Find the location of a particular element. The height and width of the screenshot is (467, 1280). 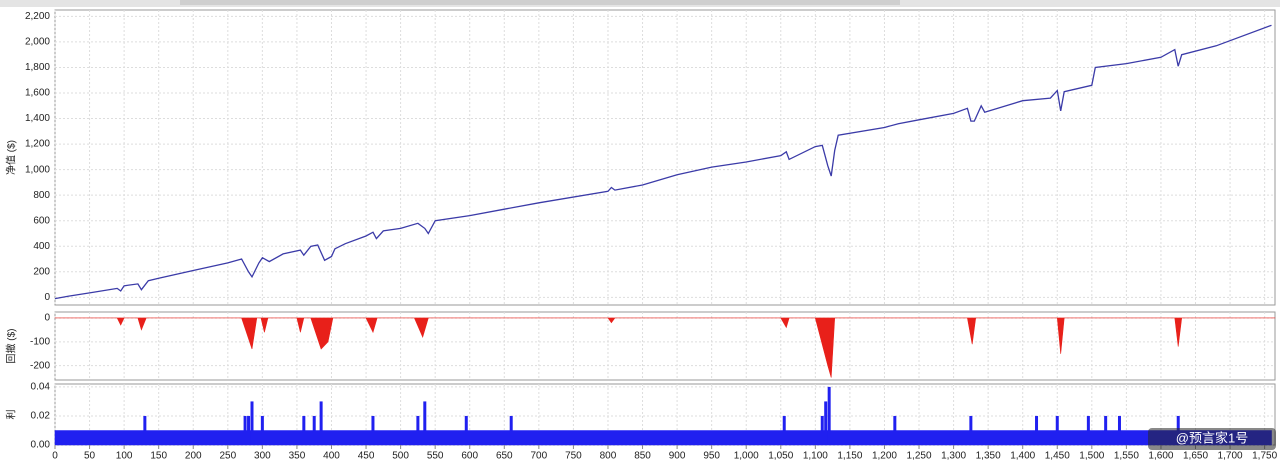

y-tick-label: 2,000 is located at coordinates (37, 42).